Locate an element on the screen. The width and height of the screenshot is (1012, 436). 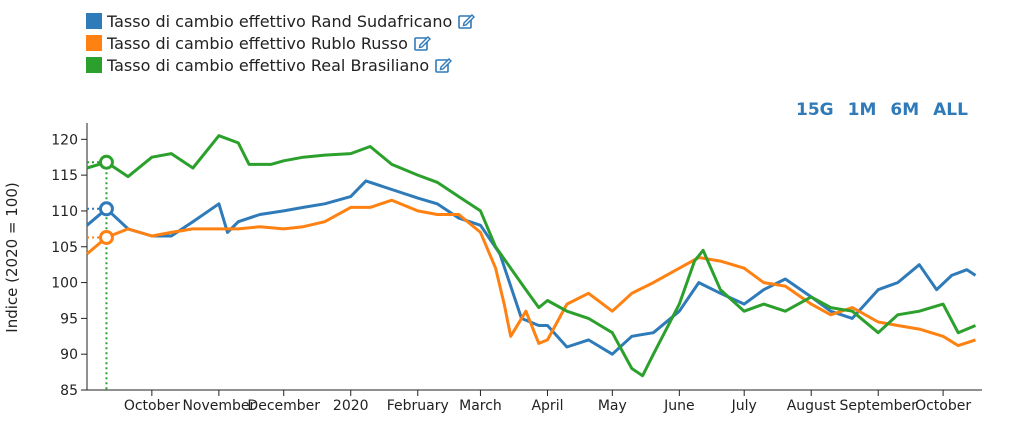
x-tick-label: February is located at coordinates (418, 406).